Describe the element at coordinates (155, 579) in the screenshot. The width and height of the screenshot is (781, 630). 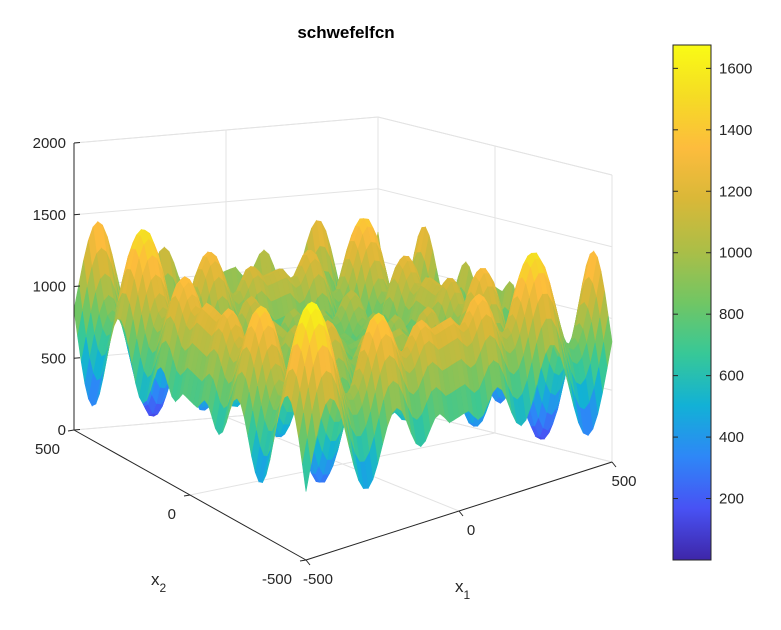
I see `x2-axis-label-base: x` at that location.